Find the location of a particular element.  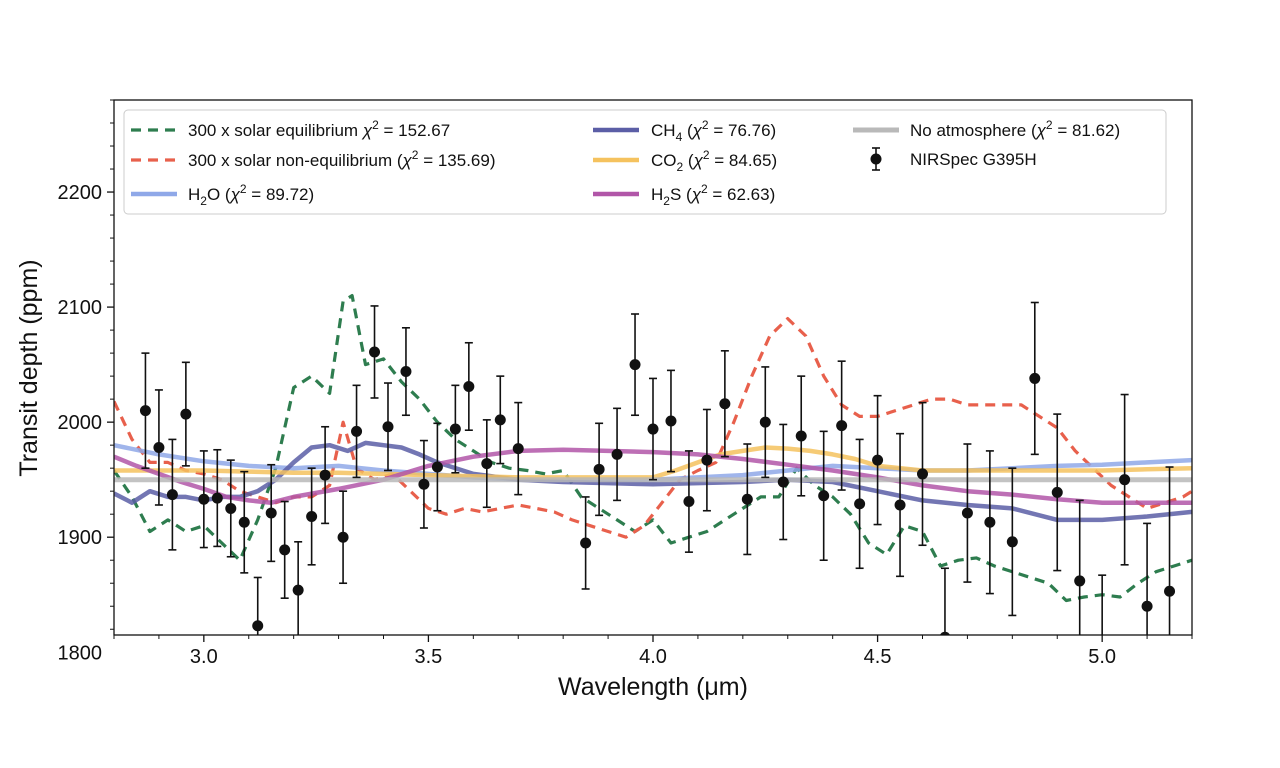

y-tick-label: 1900 is located at coordinates (80, 538).